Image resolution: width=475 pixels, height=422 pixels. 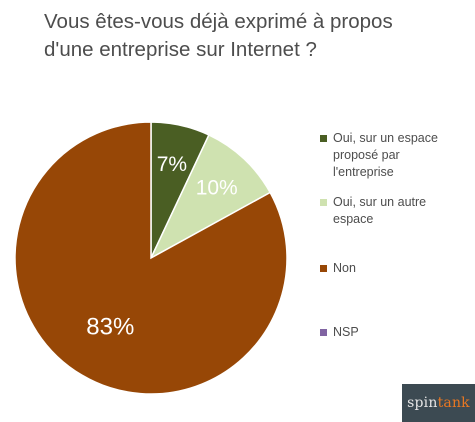 What do you see at coordinates (422, 403) in the screenshot?
I see `logo-text-spin: spin` at bounding box center [422, 403].